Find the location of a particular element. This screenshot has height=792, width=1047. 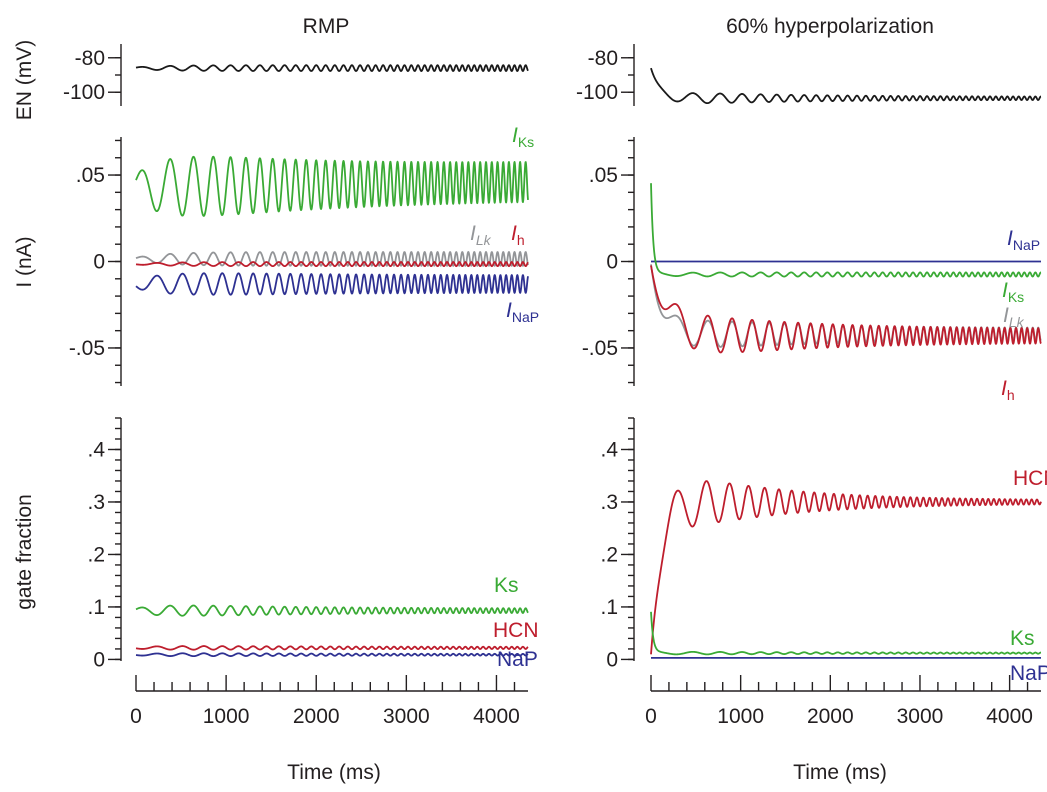

panel-en-rmp: -80 -100 is located at coordinates (296, 75).